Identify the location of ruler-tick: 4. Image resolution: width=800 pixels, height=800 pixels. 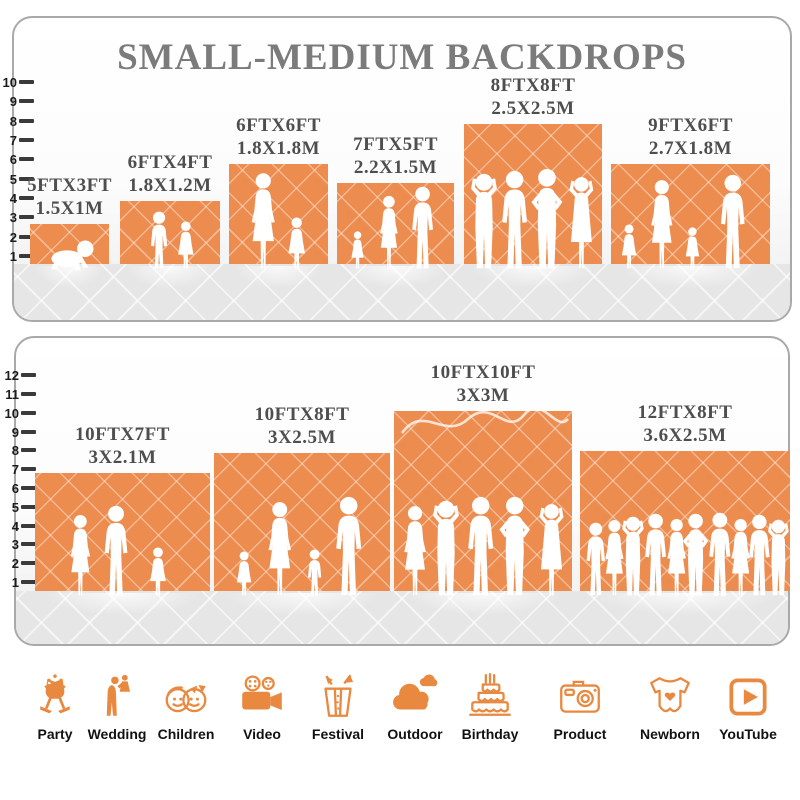
(17, 198).